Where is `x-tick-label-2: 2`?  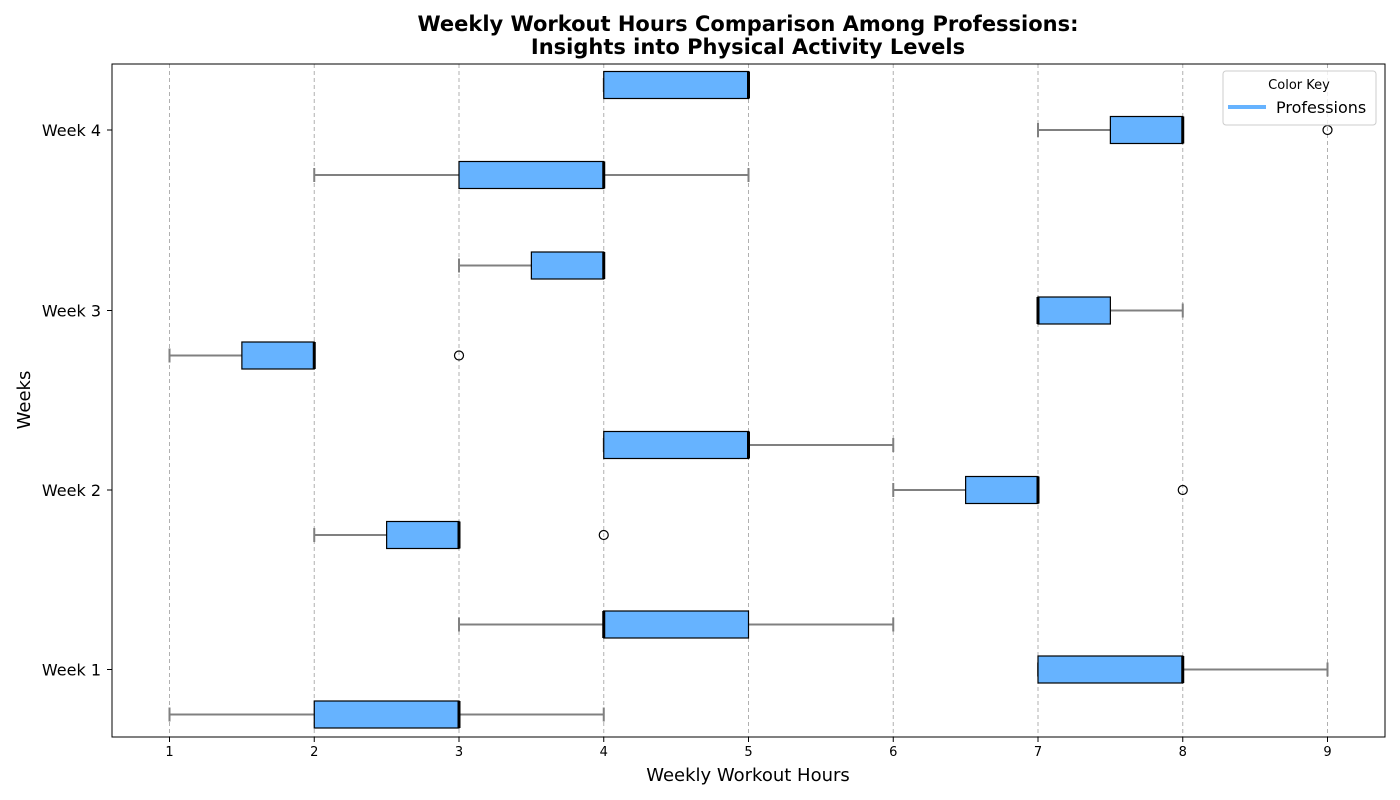 x-tick-label-2: 2 is located at coordinates (314, 752).